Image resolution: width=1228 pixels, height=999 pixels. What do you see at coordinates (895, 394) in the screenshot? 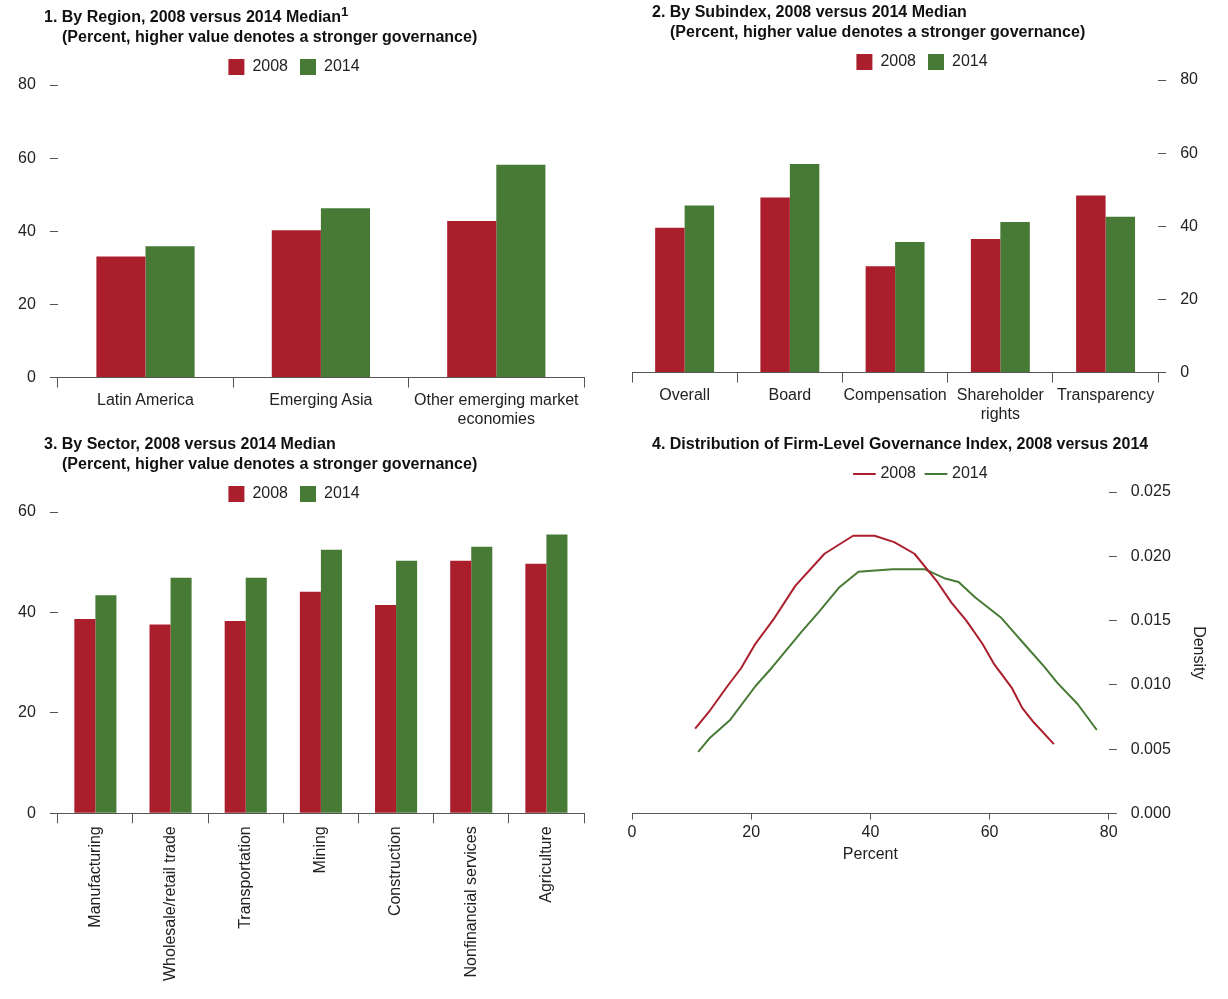
I see `x-tick-label: Compensation` at bounding box center [895, 394].